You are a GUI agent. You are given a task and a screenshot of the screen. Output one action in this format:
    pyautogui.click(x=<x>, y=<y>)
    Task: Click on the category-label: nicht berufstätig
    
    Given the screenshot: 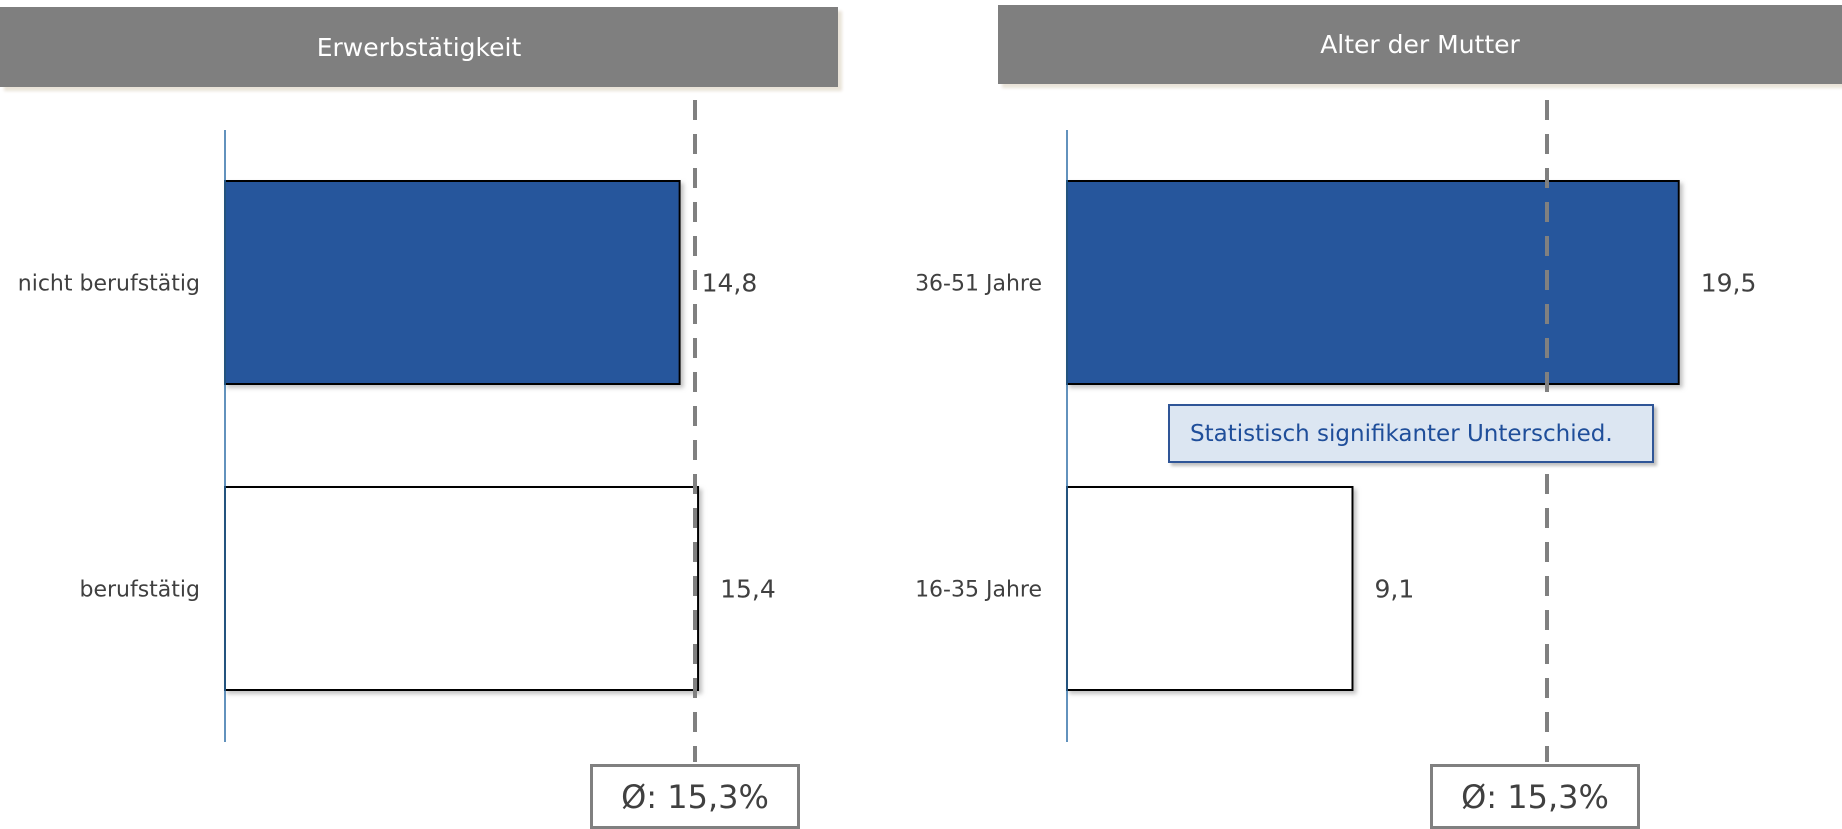 What is the action you would take?
    pyautogui.click(x=109, y=284)
    